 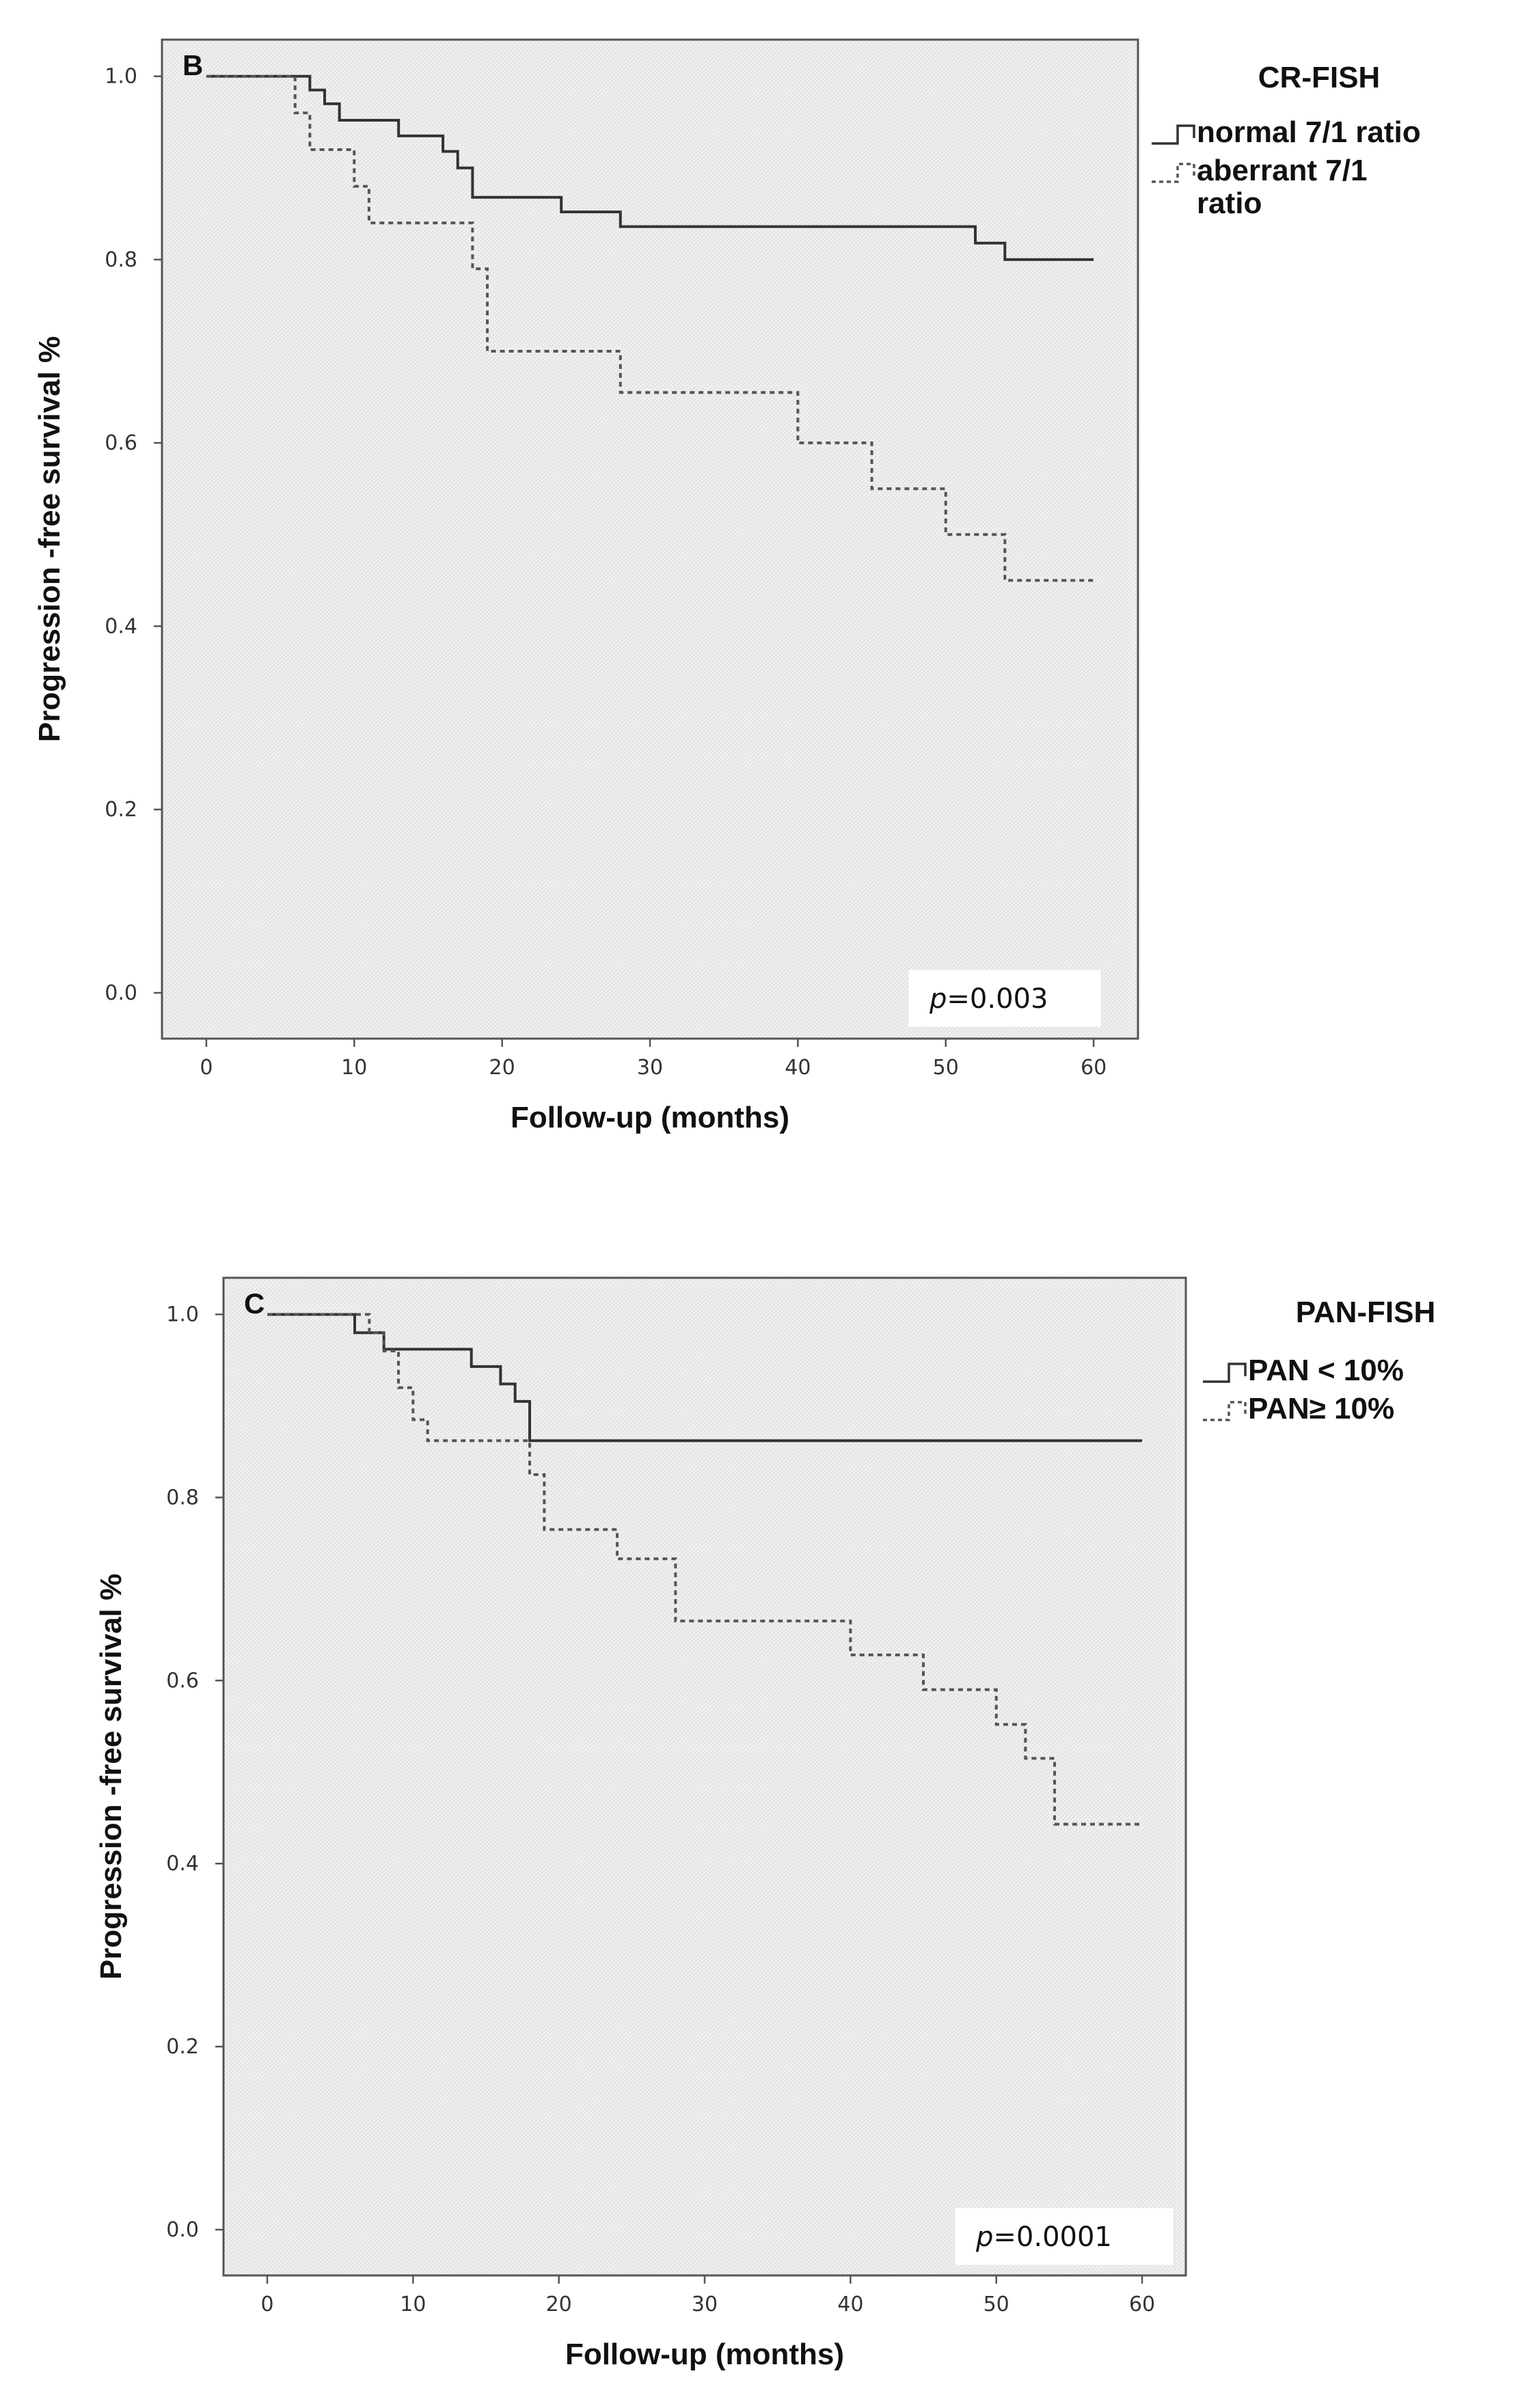 I want to click on p-value-label: p=0.0001, so click(x=1043, y=2237).